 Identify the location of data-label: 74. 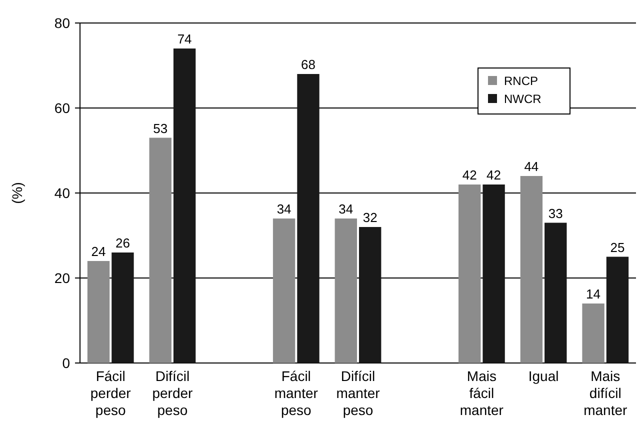
(184, 39).